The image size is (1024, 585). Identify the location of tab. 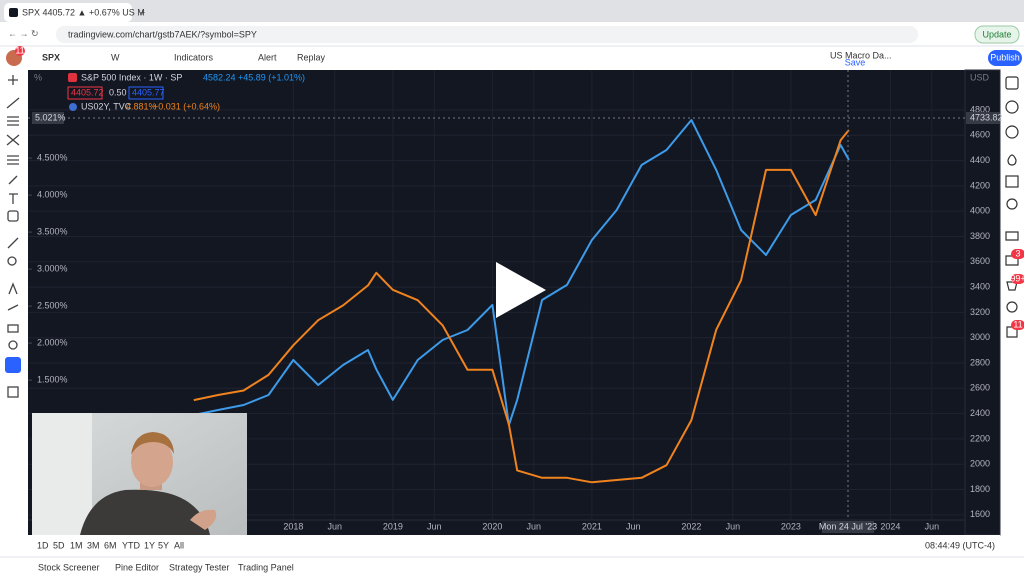
(68, 12).